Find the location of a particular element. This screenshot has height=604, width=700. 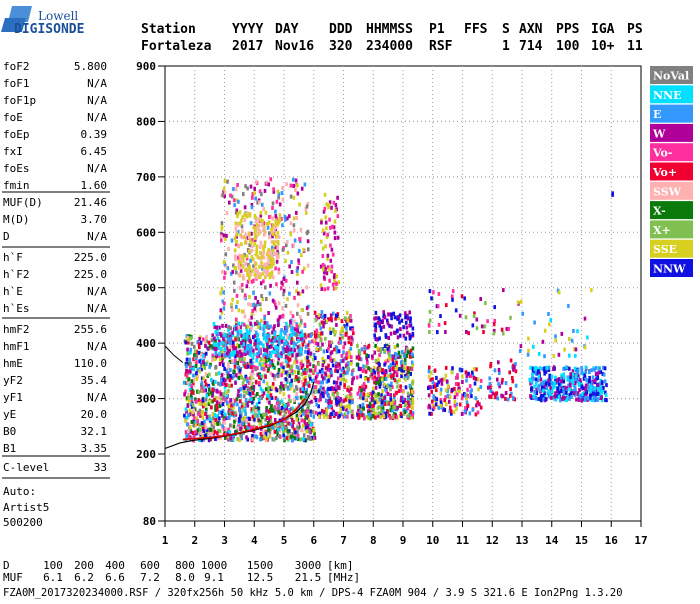

muf-d-value: 100 is located at coordinates (53, 565).